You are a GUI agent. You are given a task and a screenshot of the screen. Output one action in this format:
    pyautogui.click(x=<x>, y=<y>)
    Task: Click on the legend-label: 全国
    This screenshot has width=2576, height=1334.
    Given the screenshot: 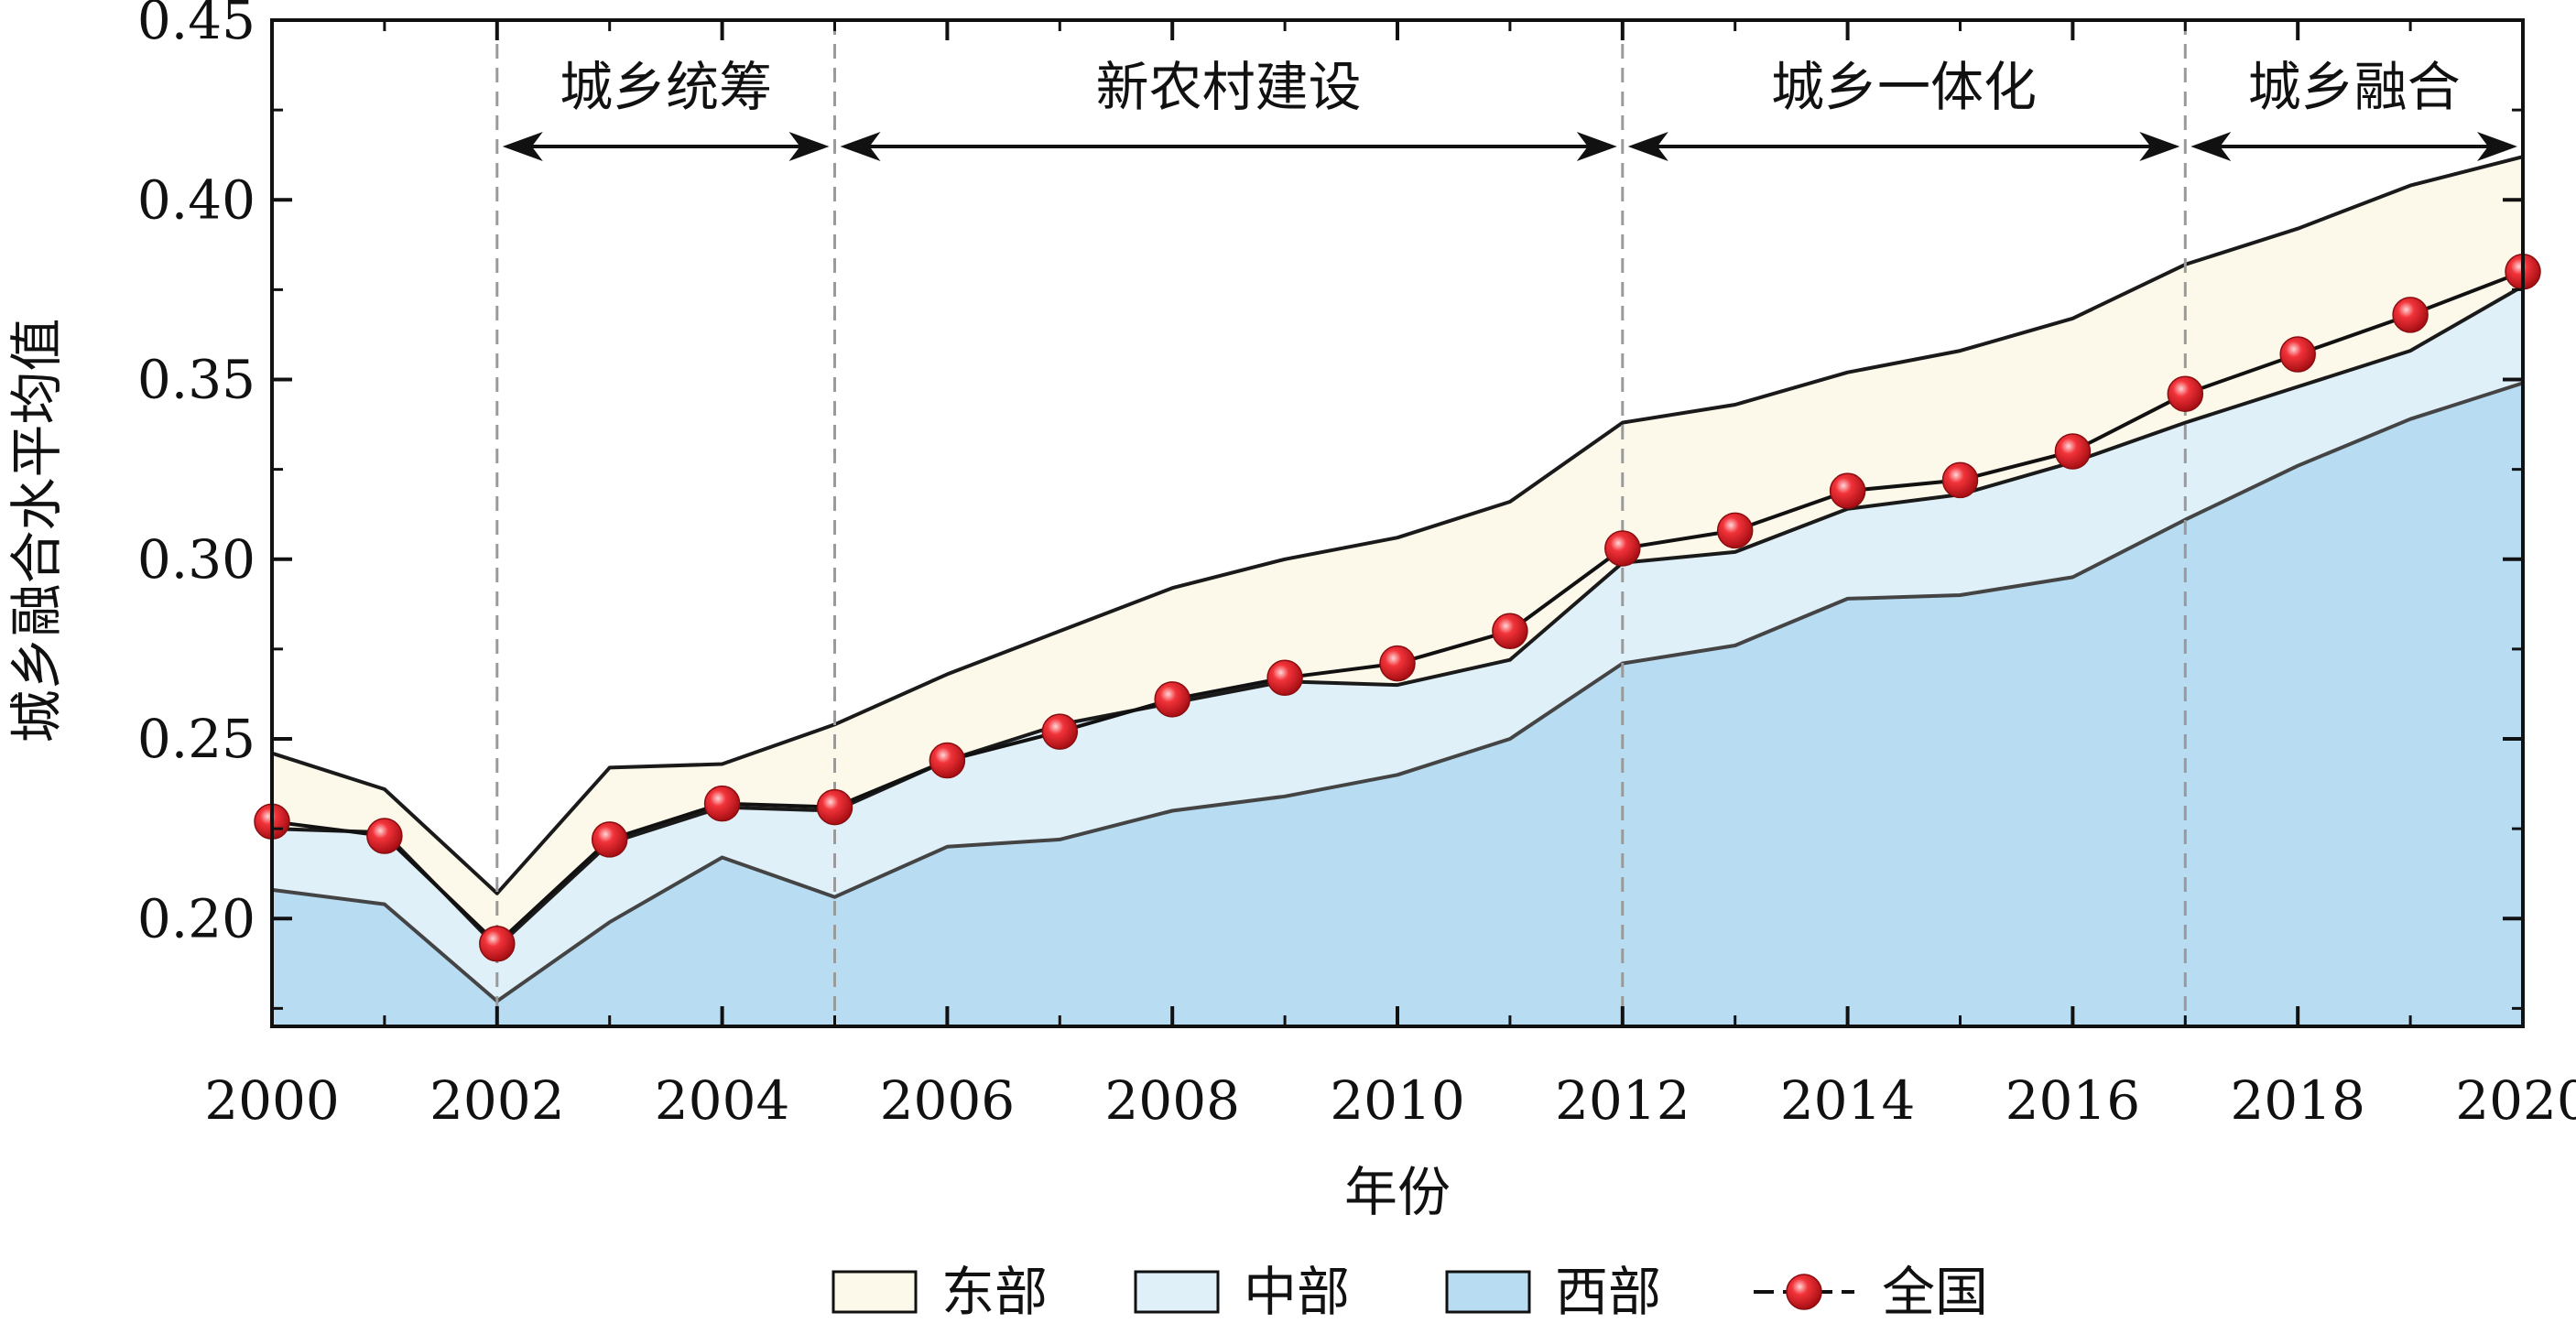 What is the action you would take?
    pyautogui.click(x=1935, y=1292)
    